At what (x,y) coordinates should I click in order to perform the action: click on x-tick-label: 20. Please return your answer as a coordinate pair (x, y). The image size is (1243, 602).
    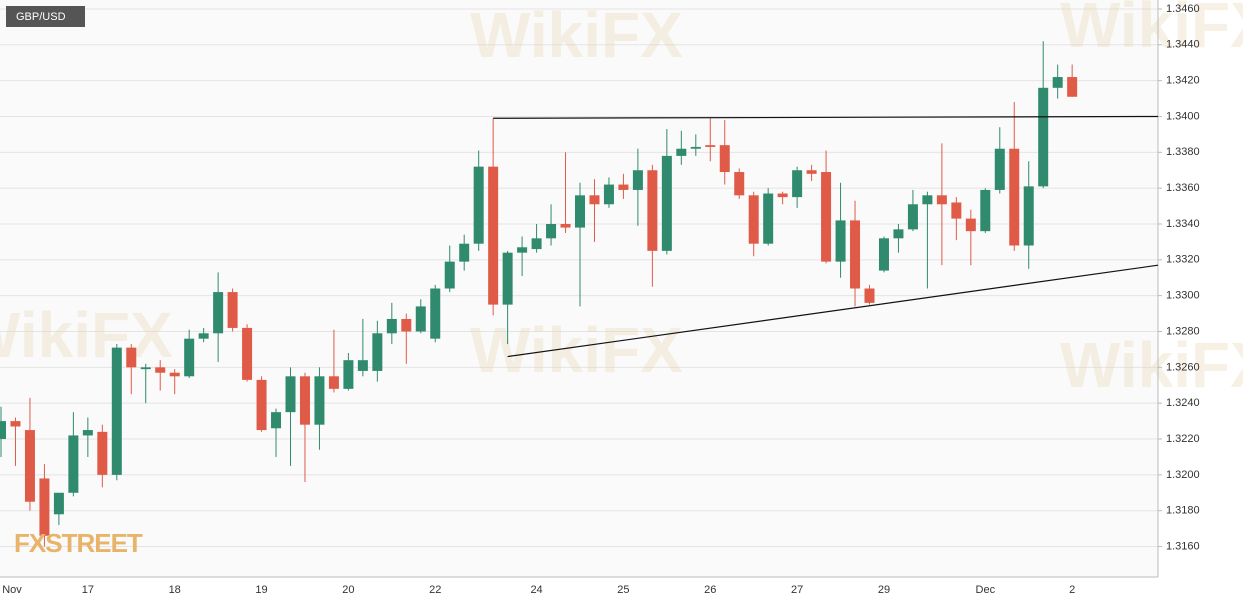
    Looking at the image, I should click on (348, 590).